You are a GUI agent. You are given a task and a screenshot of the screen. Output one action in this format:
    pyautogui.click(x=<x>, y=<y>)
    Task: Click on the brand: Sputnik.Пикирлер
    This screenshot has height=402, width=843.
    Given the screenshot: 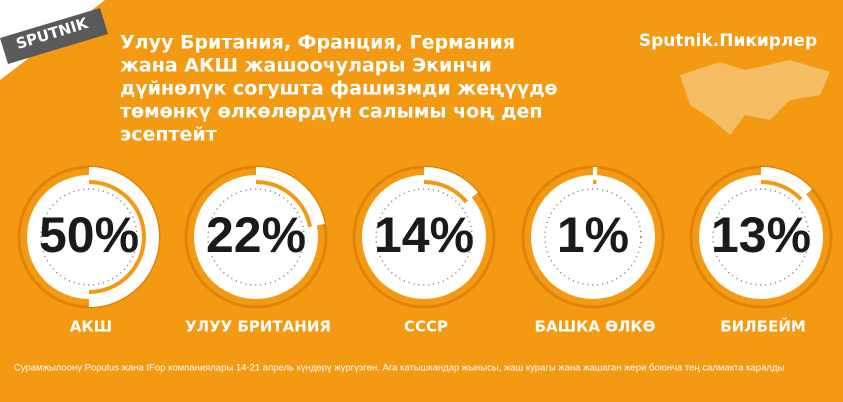 What is the action you would take?
    pyautogui.click(x=728, y=41)
    